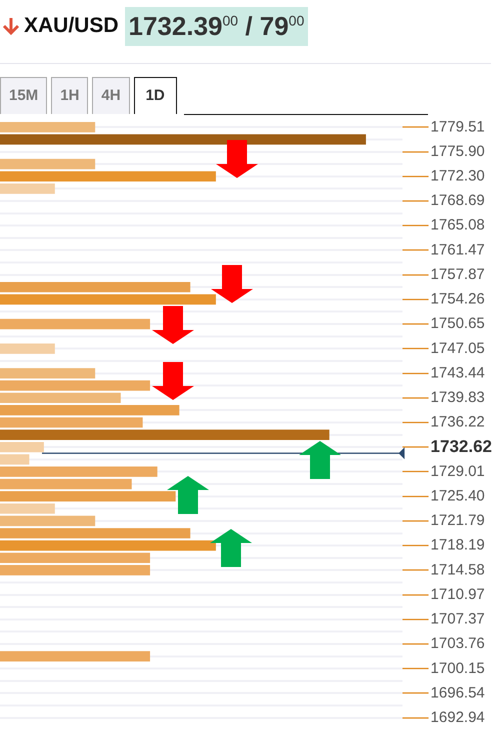 The width and height of the screenshot is (498, 735). I want to click on chart-subtitle: 1732.39$^{00}$ / 79$^{00}$, so click(216, 26).